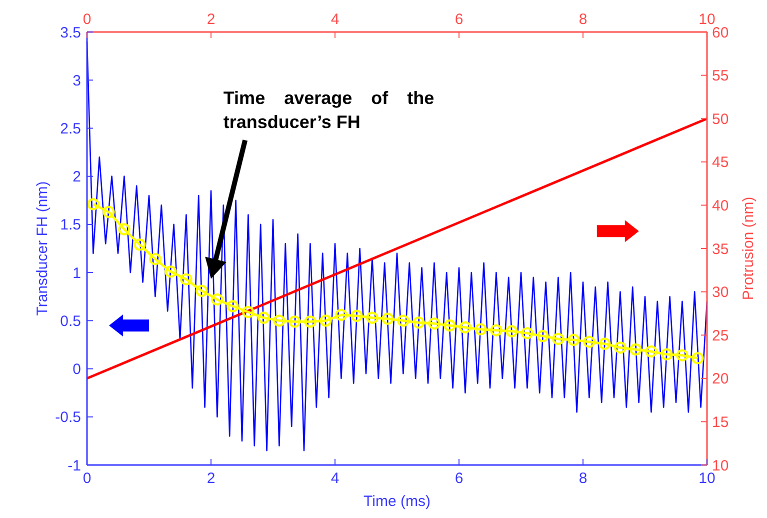 This screenshot has height=518, width=767. I want to click on x-tick-label: 6, so click(459, 19).